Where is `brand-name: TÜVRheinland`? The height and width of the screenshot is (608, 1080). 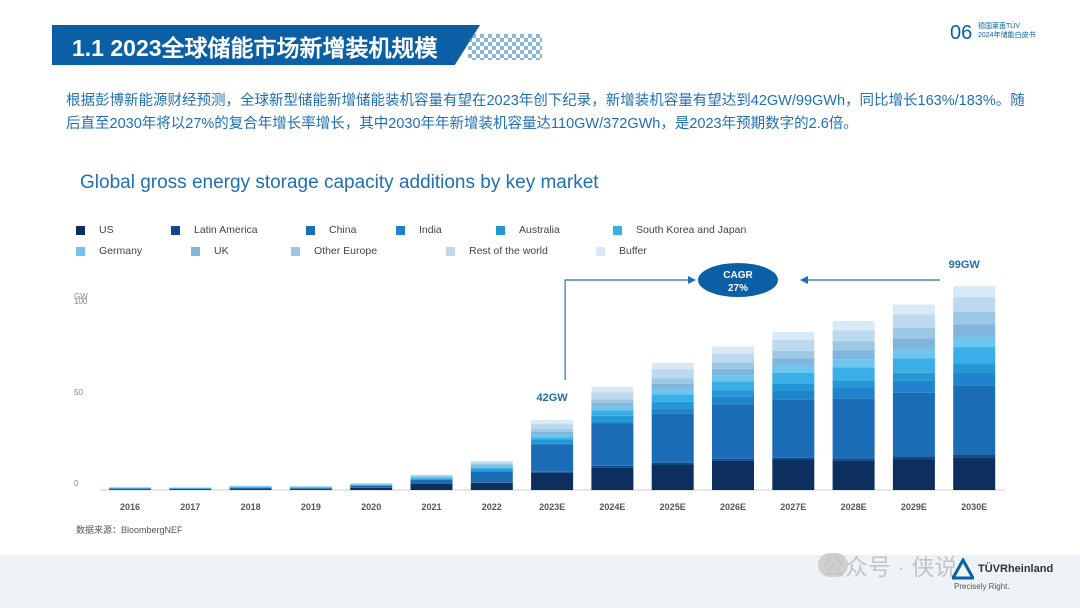 brand-name: TÜVRheinland is located at coordinates (1016, 569).